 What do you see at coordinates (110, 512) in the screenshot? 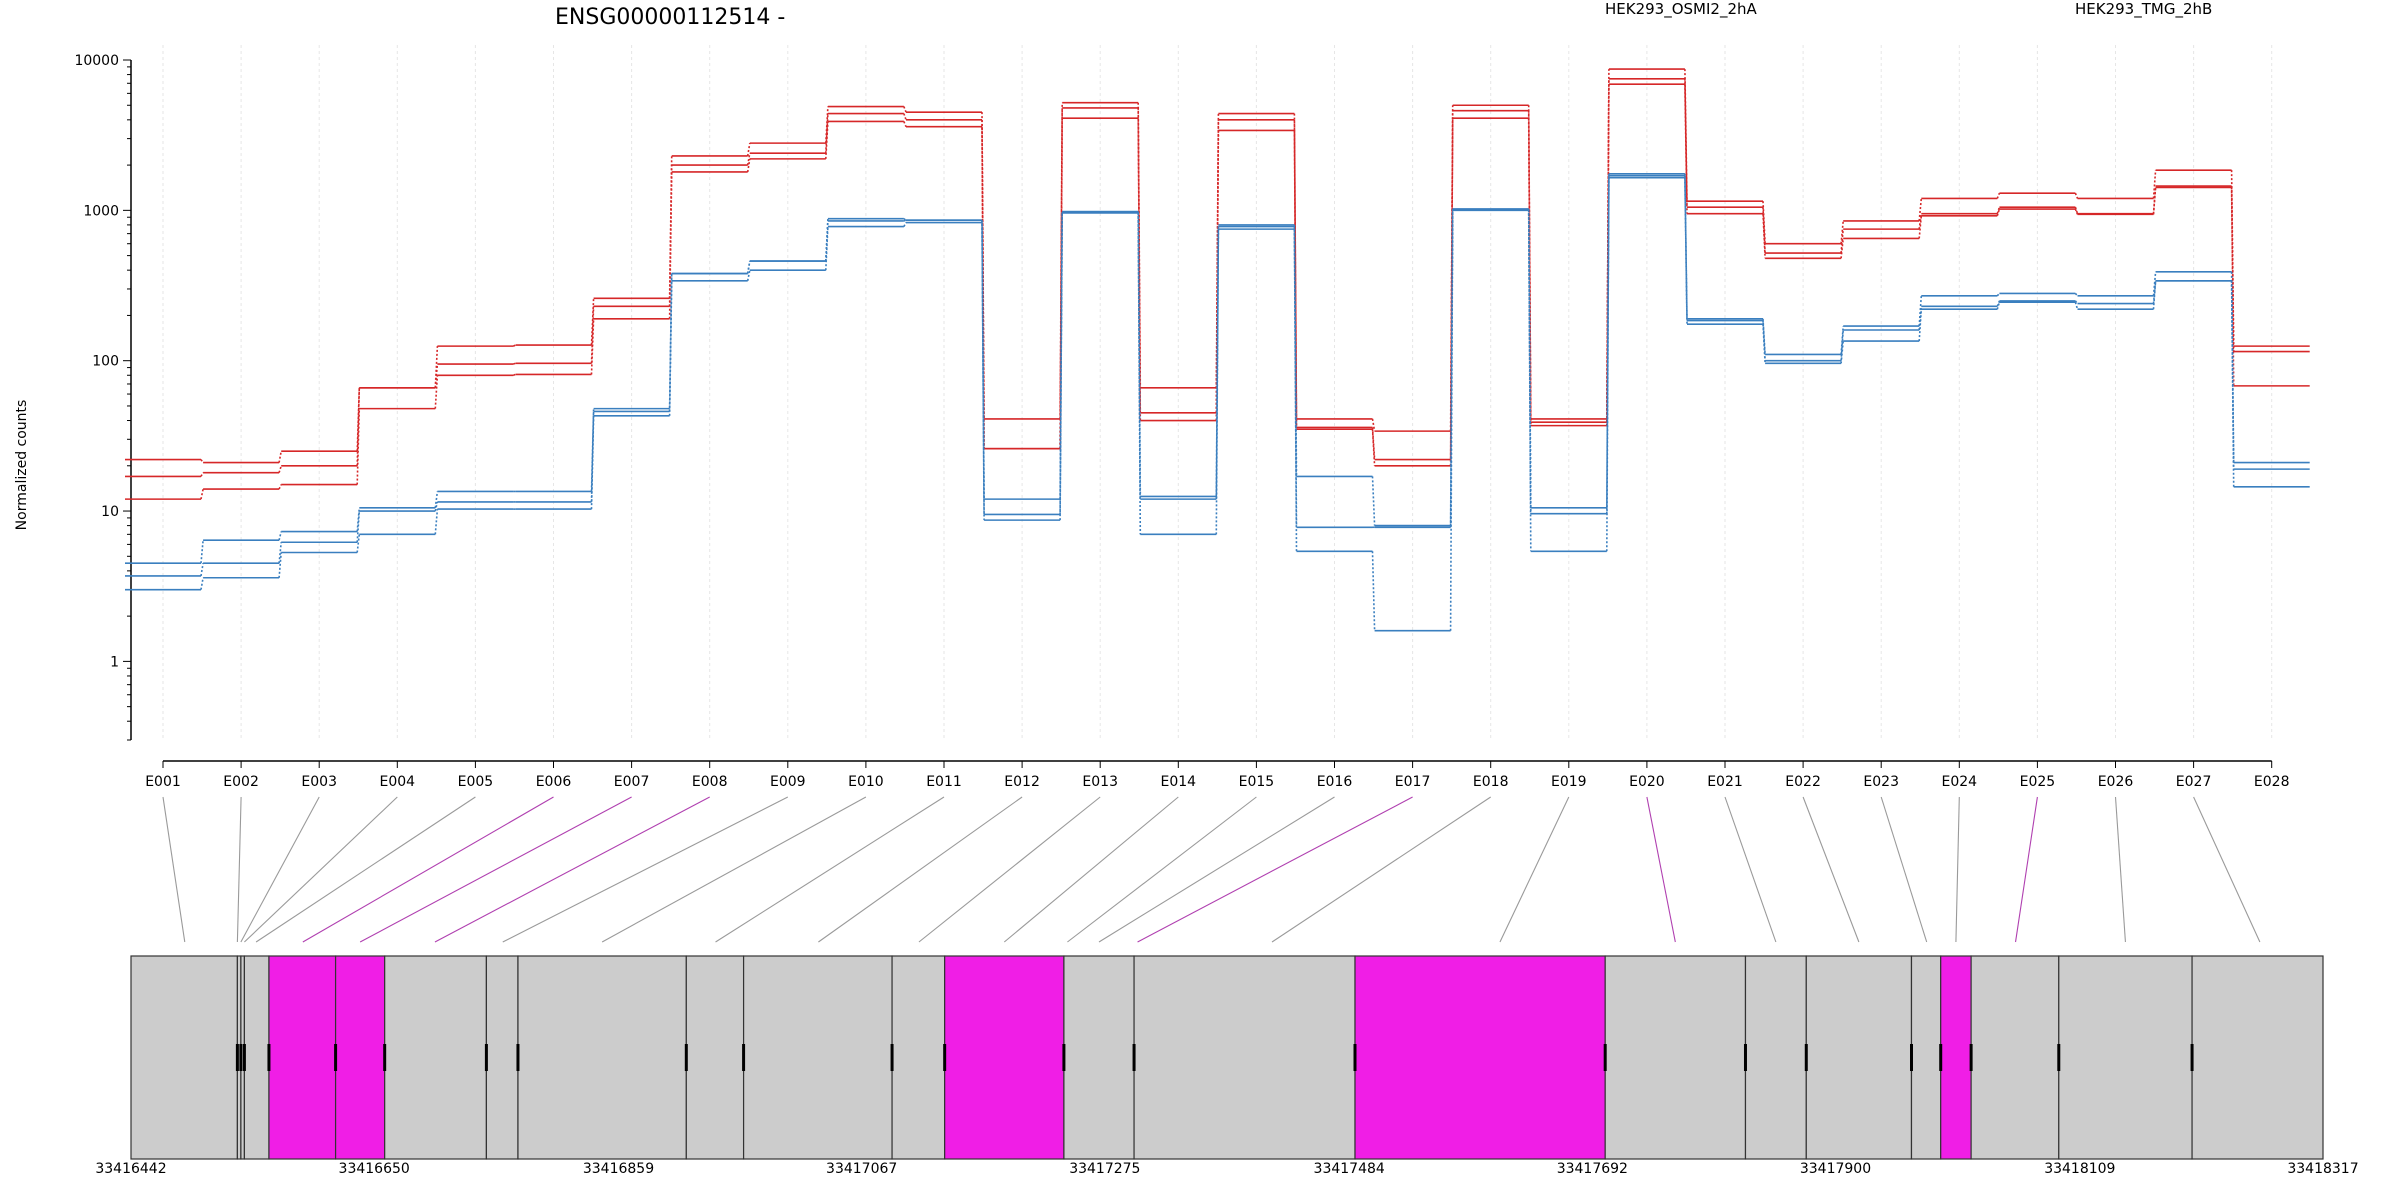
I see `y-tick-label: 10` at bounding box center [110, 512].